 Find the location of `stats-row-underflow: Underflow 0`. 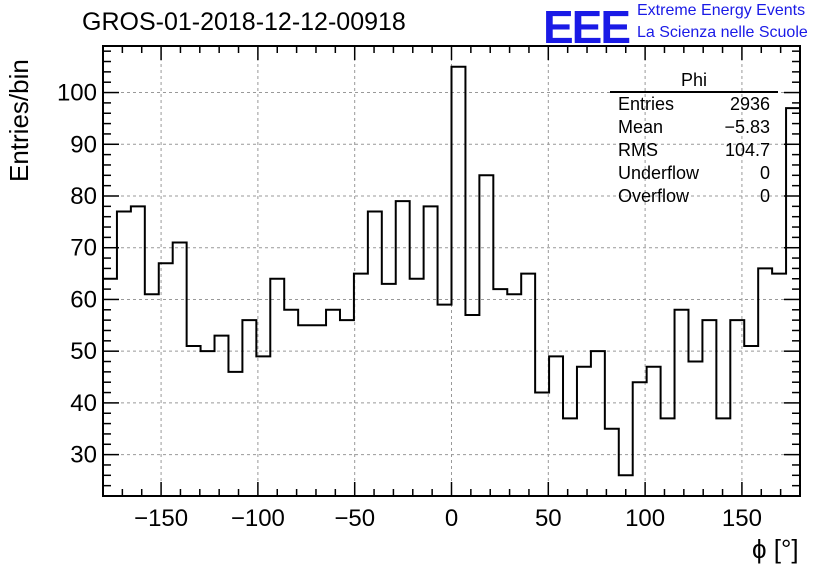

stats-row-underflow: Underflow 0 is located at coordinates (694, 173).